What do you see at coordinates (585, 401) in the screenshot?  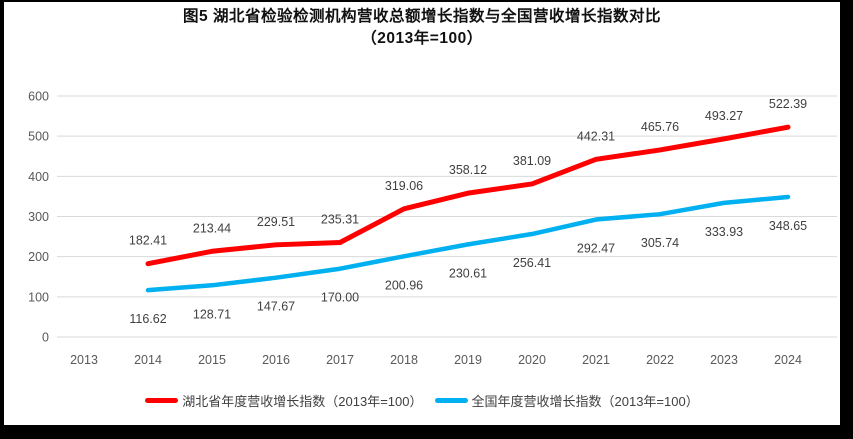 I see `legend-label-national: 全国年度营收增长指数（2013年=100）` at bounding box center [585, 401].